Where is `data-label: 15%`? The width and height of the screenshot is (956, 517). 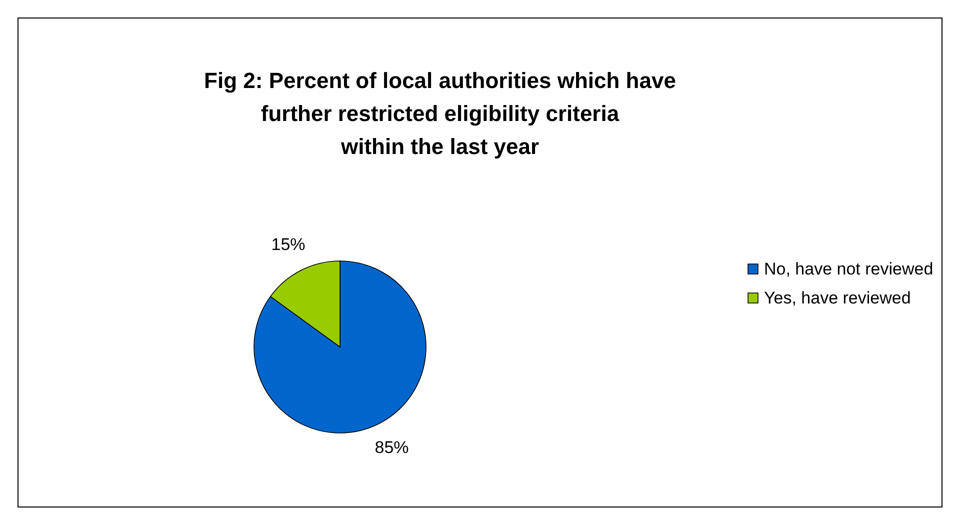
data-label: 15% is located at coordinates (288, 244).